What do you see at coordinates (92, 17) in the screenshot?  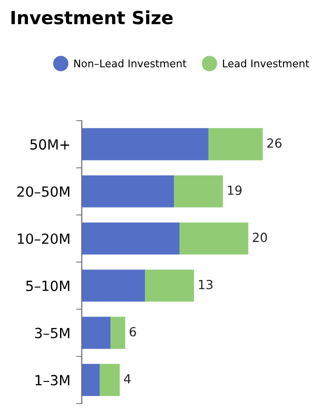 I see `chart-title: Investment Size` at bounding box center [92, 17].